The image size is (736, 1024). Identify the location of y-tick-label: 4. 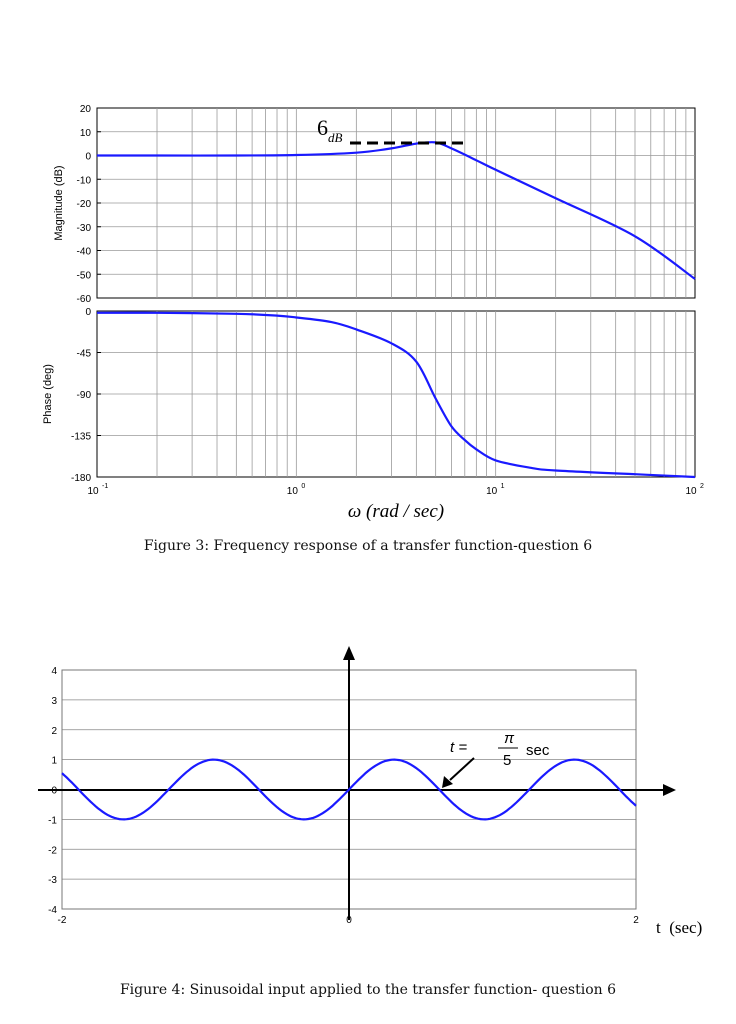
(54, 671).